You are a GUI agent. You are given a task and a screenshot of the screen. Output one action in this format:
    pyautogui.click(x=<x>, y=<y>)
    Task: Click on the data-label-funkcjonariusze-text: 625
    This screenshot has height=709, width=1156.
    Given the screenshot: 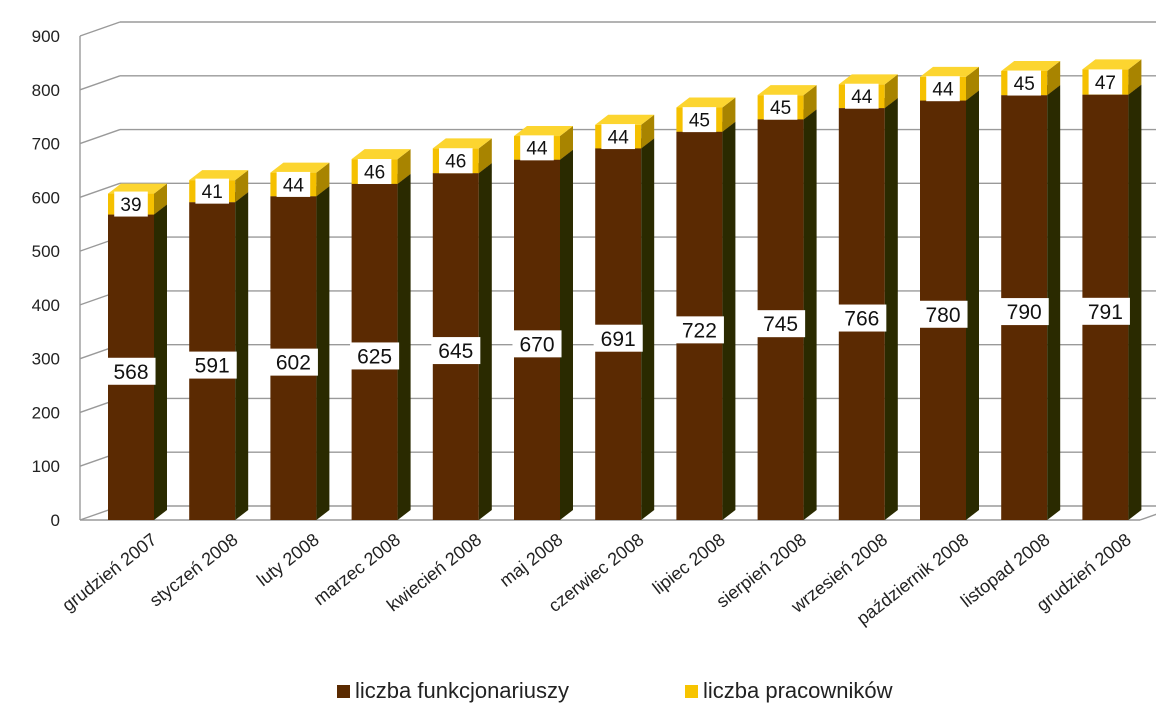 What is the action you would take?
    pyautogui.click(x=374, y=357)
    